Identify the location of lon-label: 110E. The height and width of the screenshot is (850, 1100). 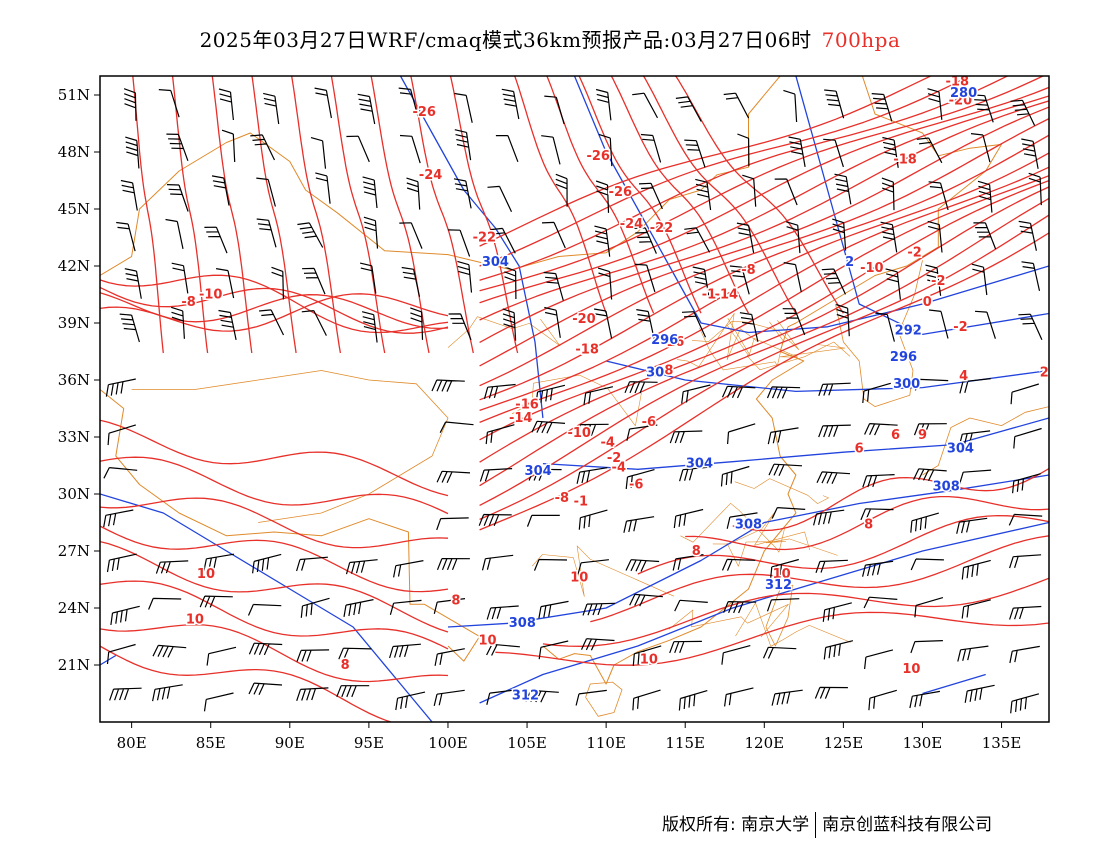
(606, 743).